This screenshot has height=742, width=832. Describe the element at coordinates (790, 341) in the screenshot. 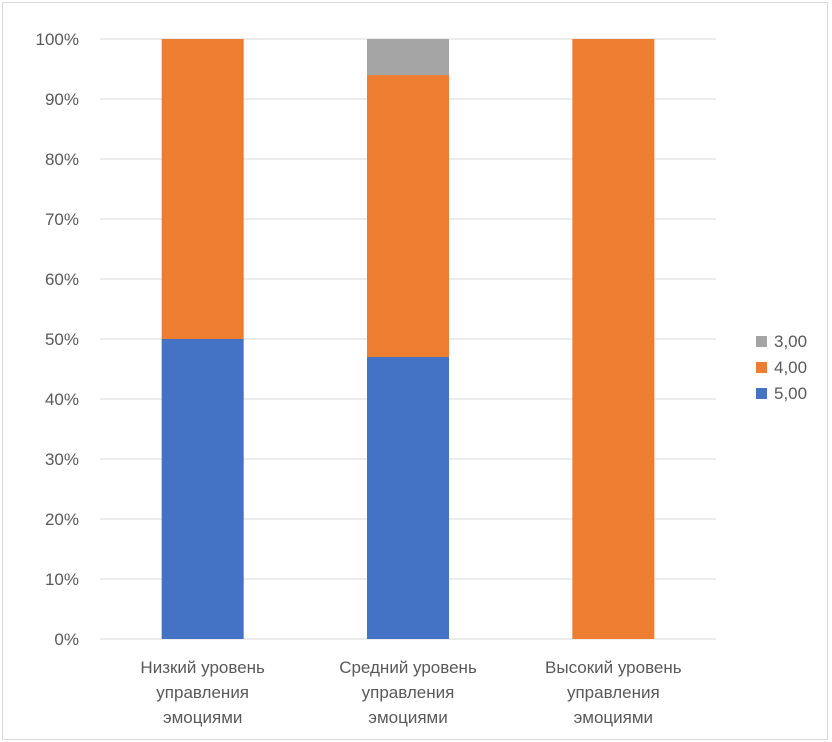

I see `legend-label: 3,00` at that location.